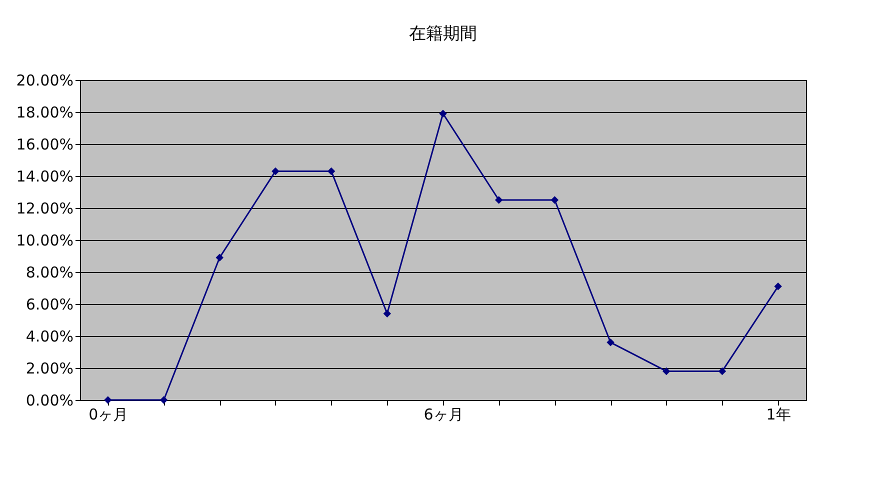 Image resolution: width=875 pixels, height=489 pixels. Describe the element at coordinates (50, 369) in the screenshot. I see `y-tick-label: 2.00%` at that location.